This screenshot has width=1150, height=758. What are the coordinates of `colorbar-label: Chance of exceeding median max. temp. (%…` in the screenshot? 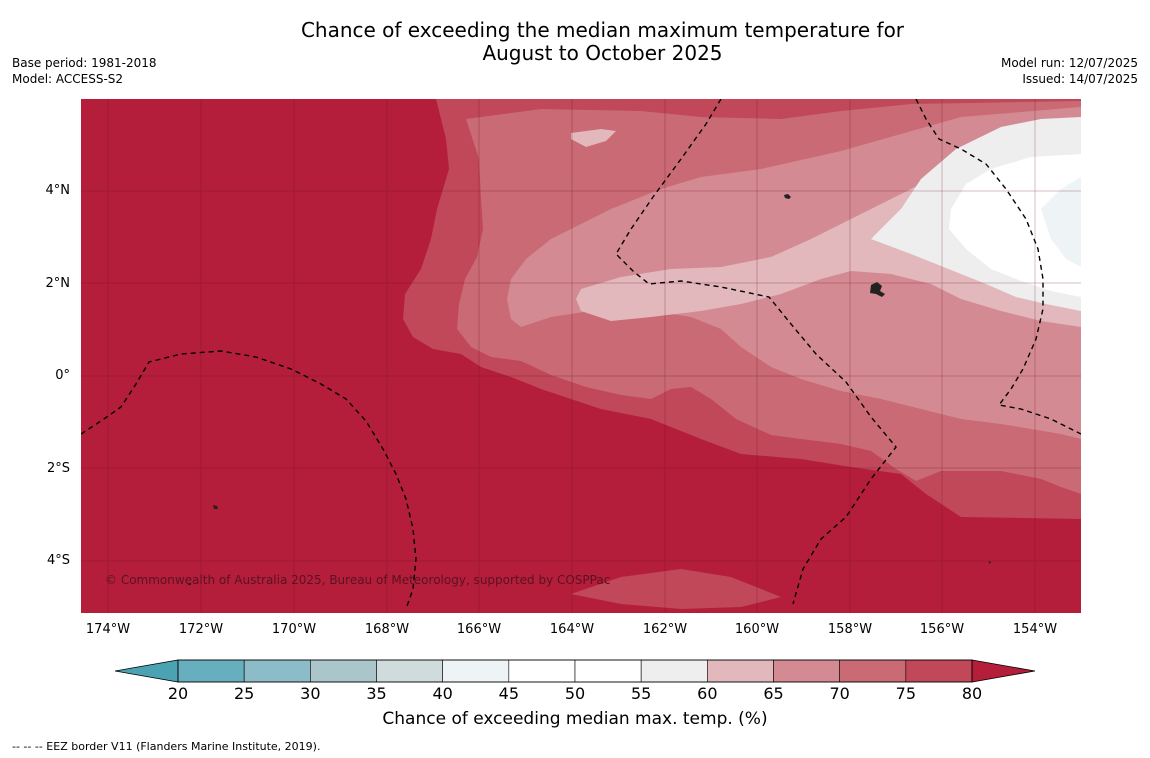 It's located at (575, 719).